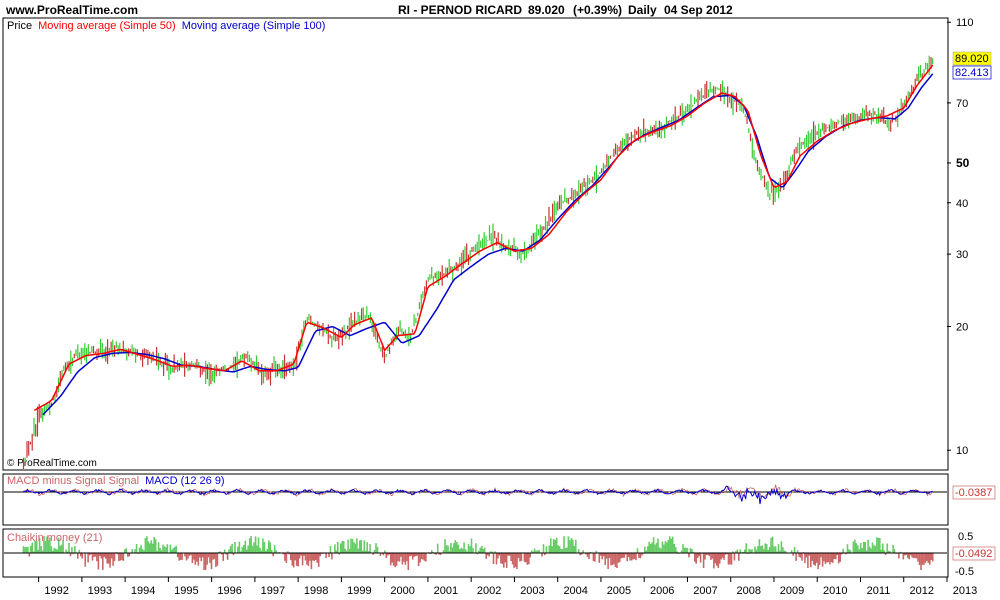 This screenshot has width=1000, height=600. What do you see at coordinates (879, 591) in the screenshot?
I see `x-tick-label: 2011` at bounding box center [879, 591].